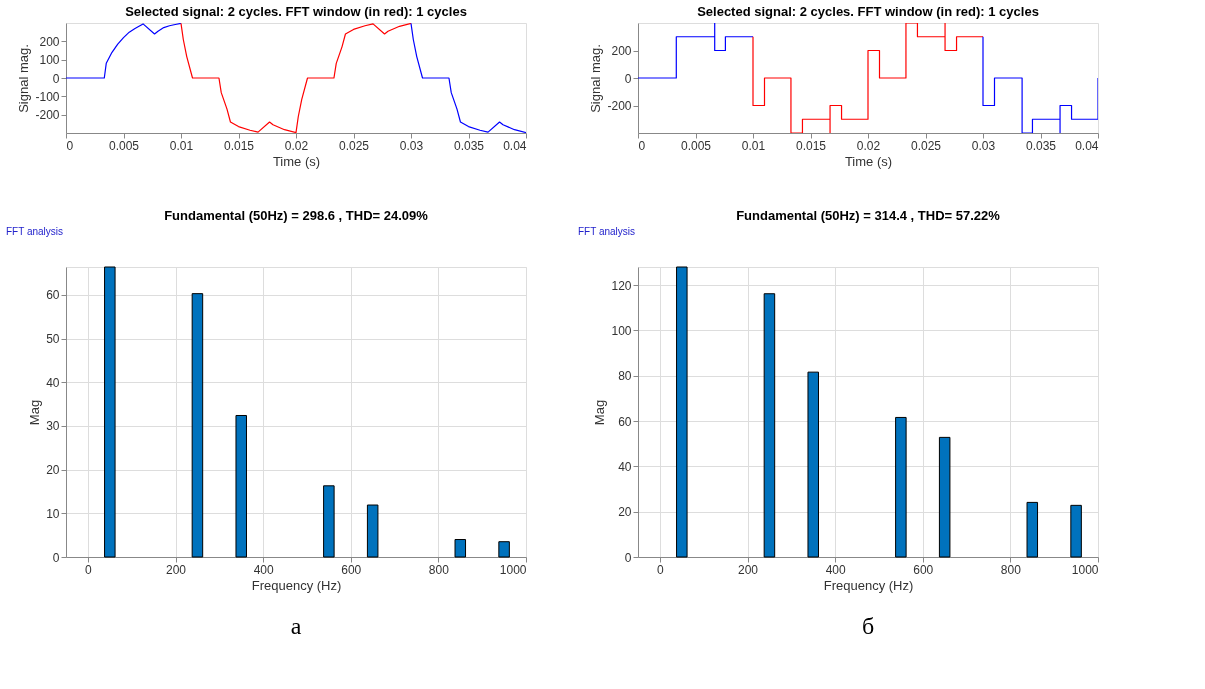  What do you see at coordinates (296, 626) in the screenshot?
I see `text: а` at bounding box center [296, 626].